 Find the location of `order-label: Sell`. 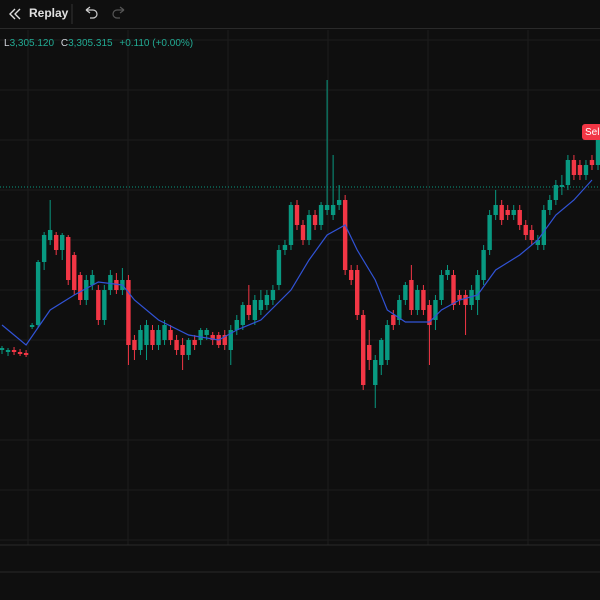

order-label: Sell is located at coordinates (591, 132).